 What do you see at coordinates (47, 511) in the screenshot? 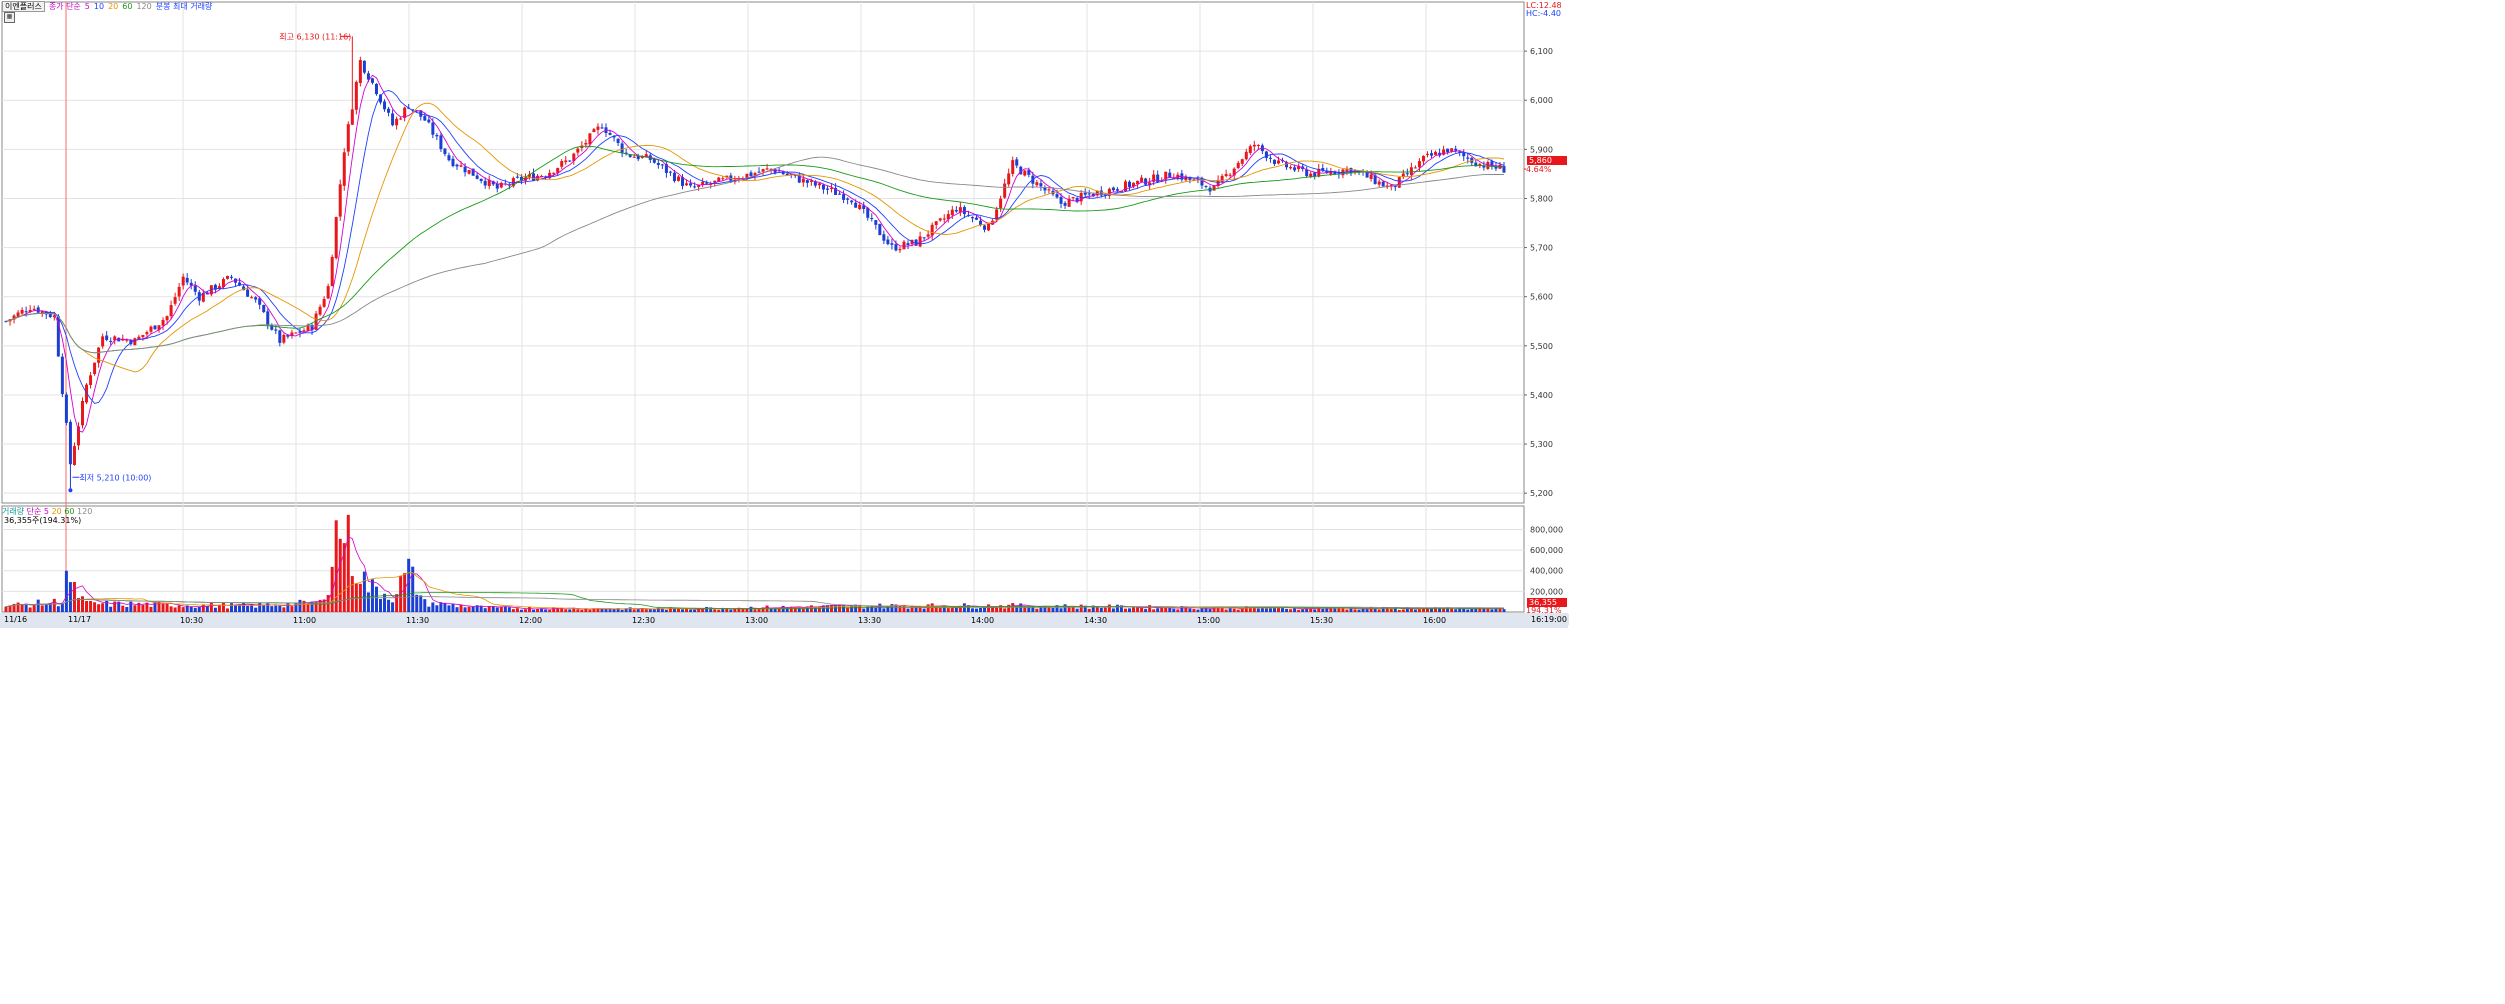
I see `volume-header: 거래량 단순 5 20 60 120` at bounding box center [47, 511].